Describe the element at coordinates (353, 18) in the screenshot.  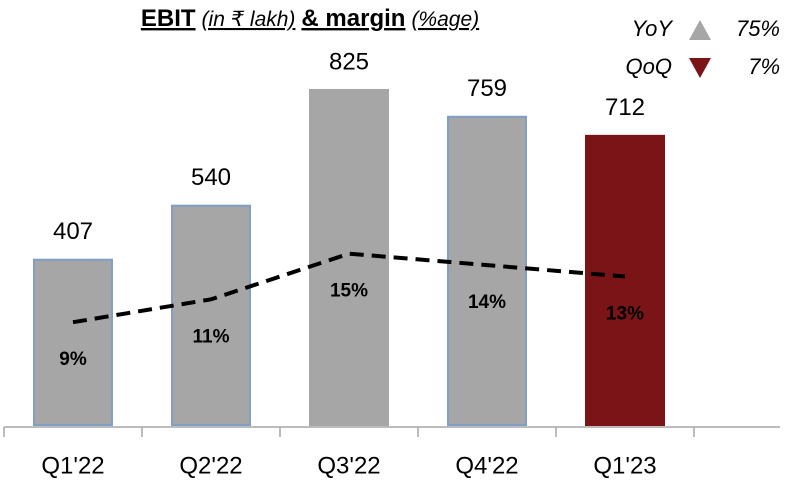
I see `title-part: & margin` at that location.